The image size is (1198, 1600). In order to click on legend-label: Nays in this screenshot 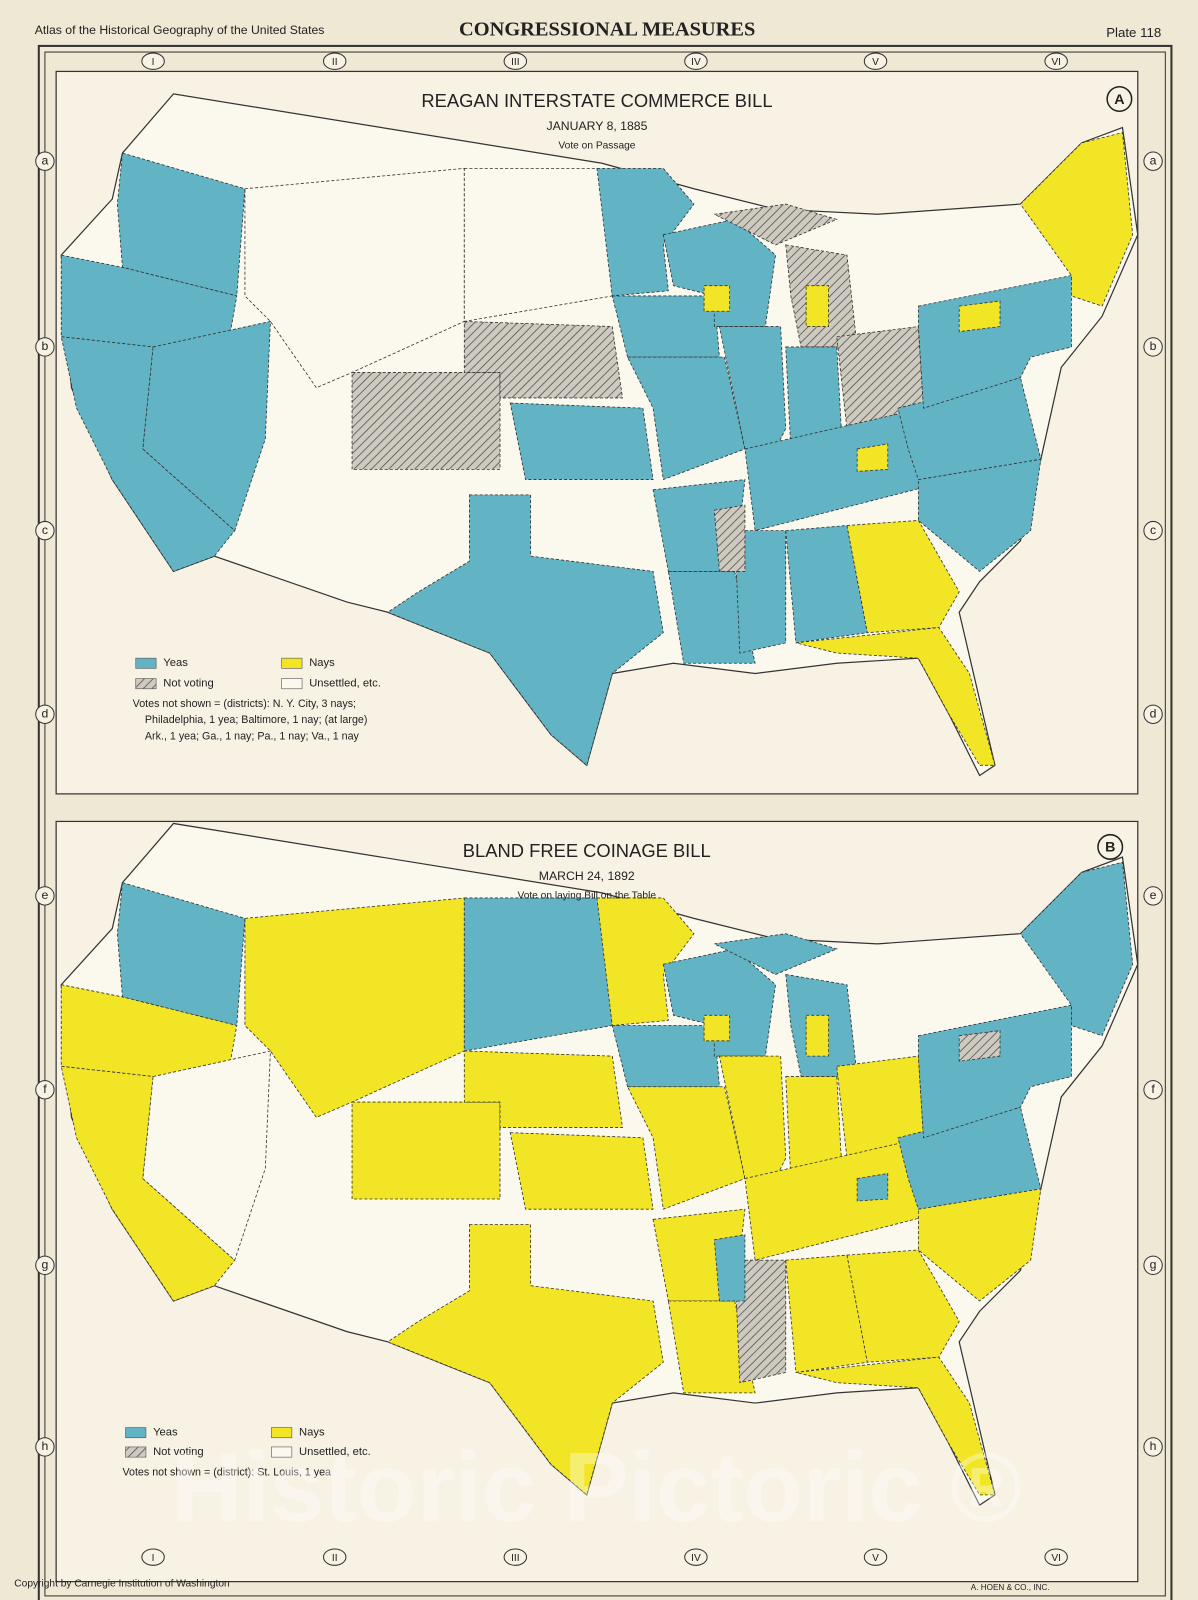, I will do `click(322, 663)`.